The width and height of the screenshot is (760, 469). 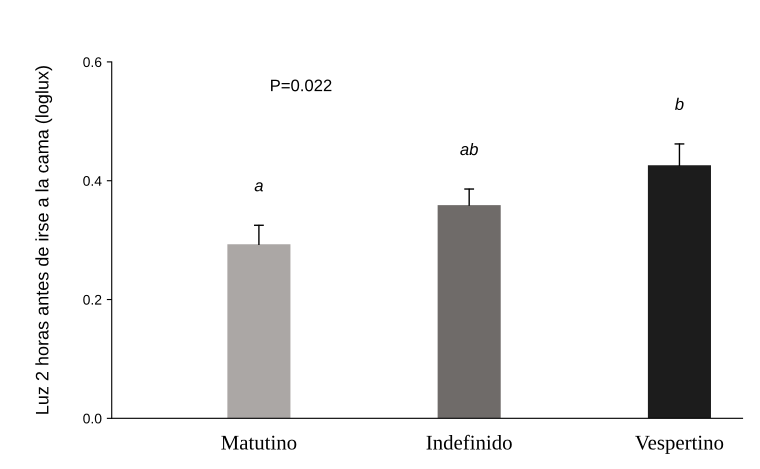 What do you see at coordinates (92, 62) in the screenshot?
I see `y-tick-label: 0.6` at bounding box center [92, 62].